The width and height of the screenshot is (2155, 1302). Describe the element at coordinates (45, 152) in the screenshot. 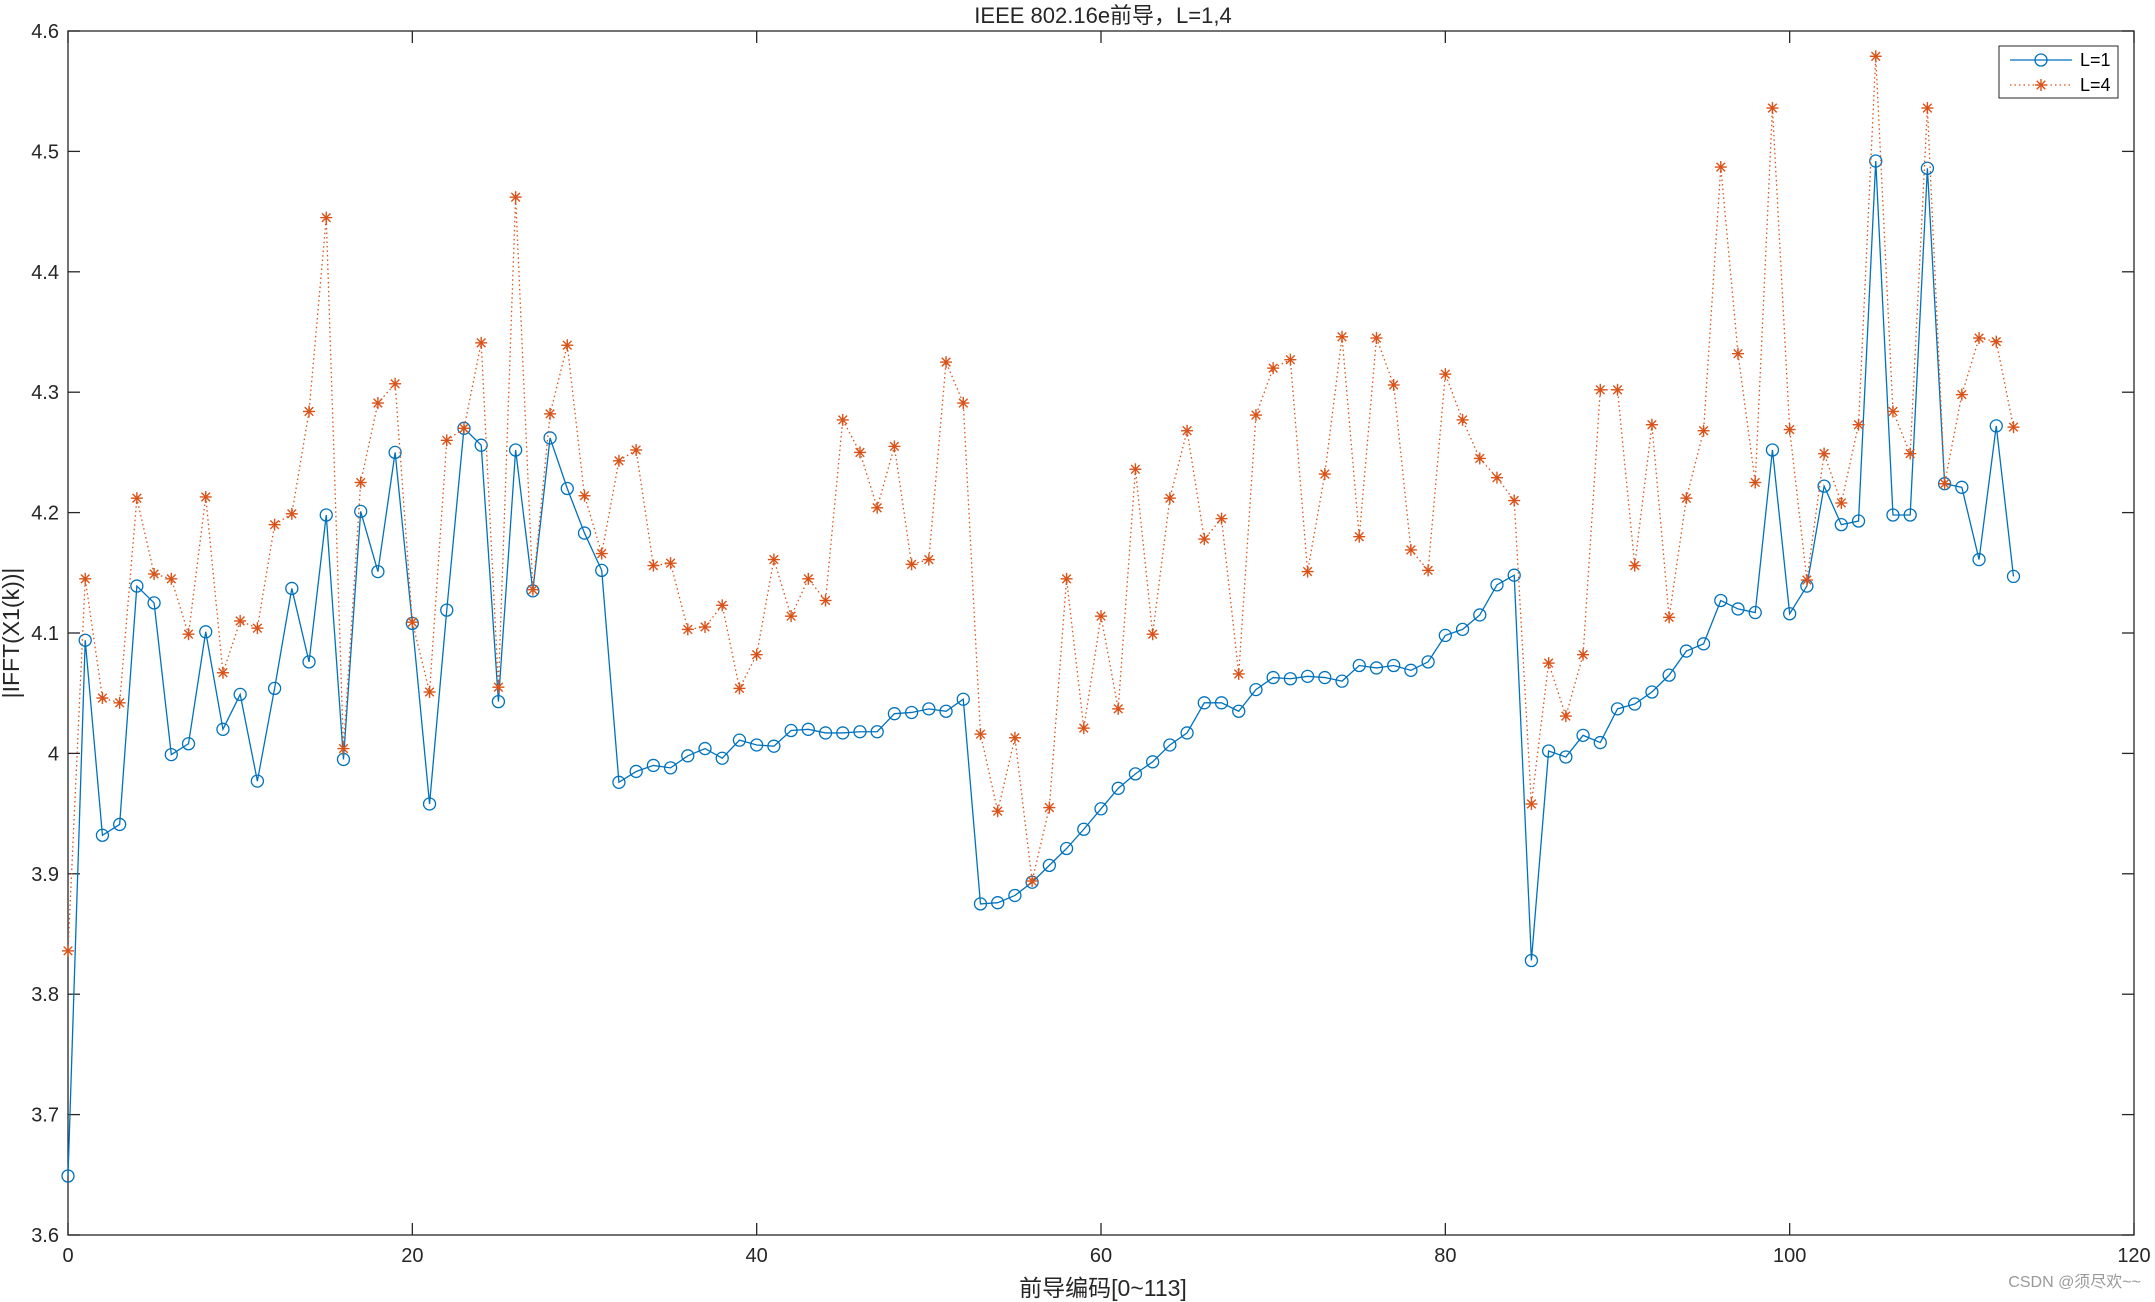

I see `y-tick-label: 4.5` at that location.